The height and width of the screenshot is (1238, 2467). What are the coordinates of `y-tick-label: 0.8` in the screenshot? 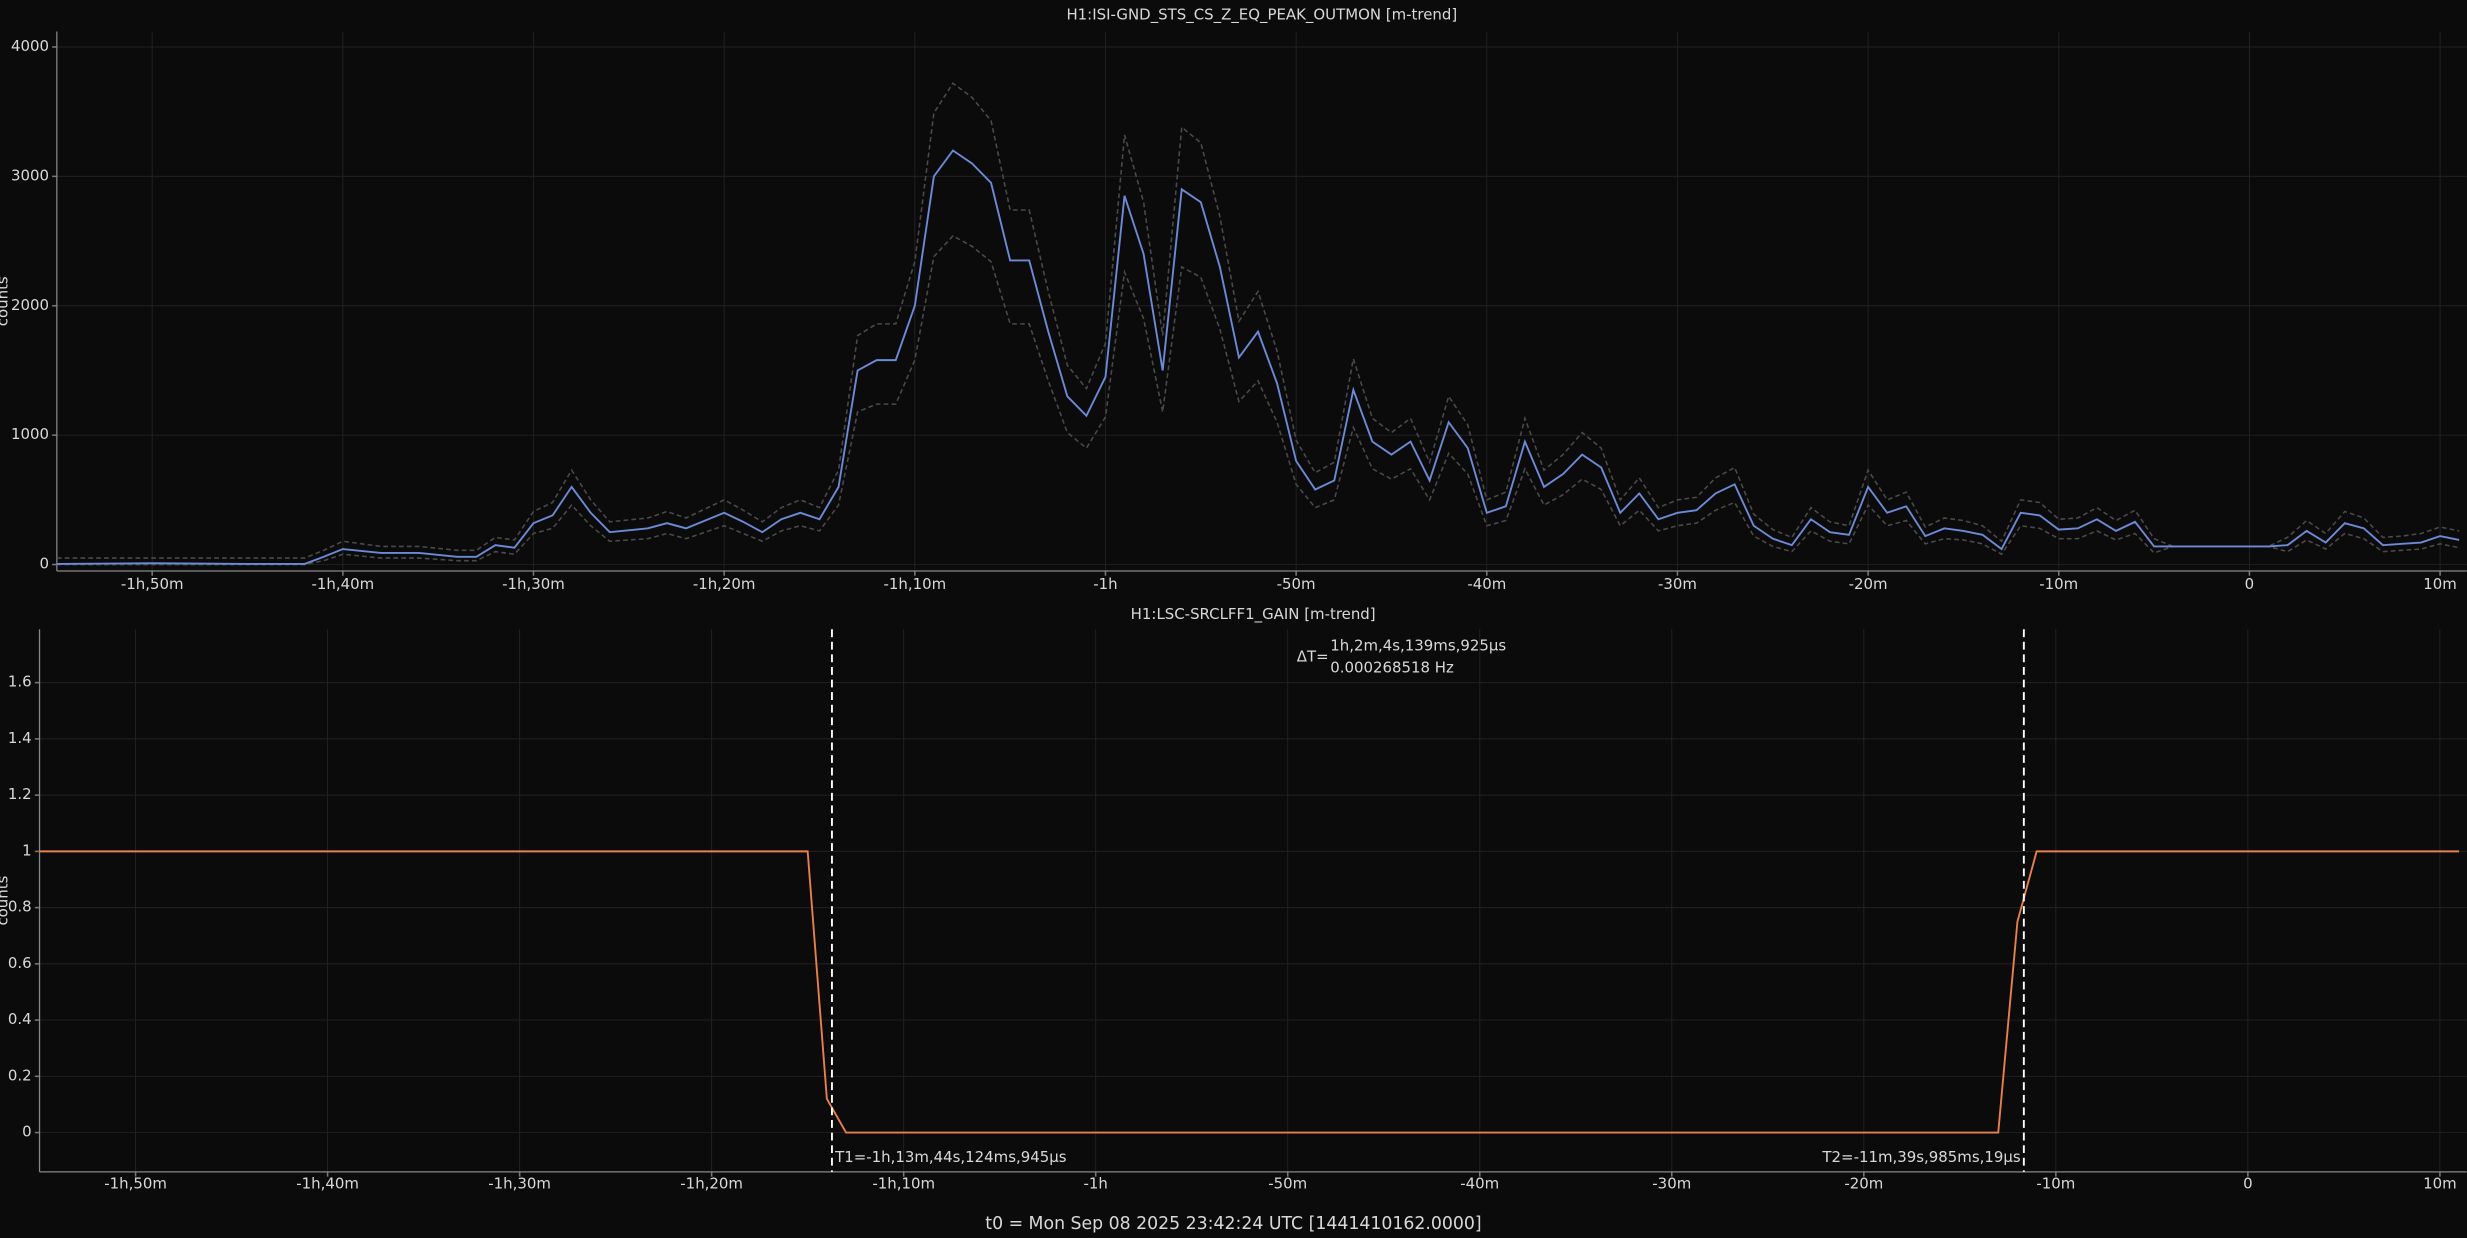 It's located at (20, 907).